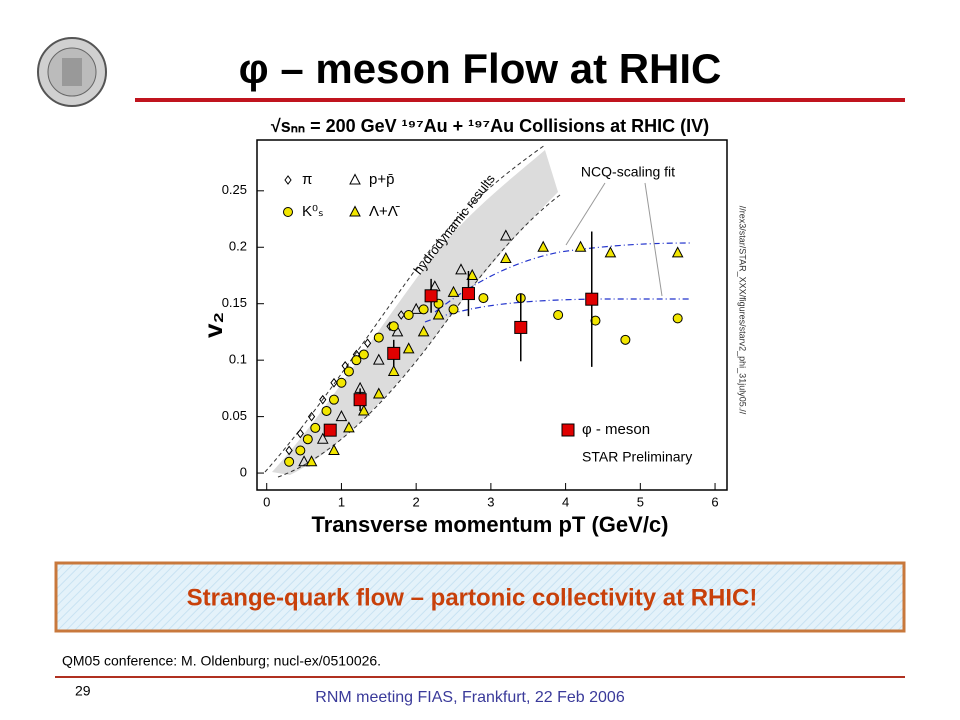  What do you see at coordinates (490, 501) in the screenshot?
I see `x-tick-label: 3` at bounding box center [490, 501].